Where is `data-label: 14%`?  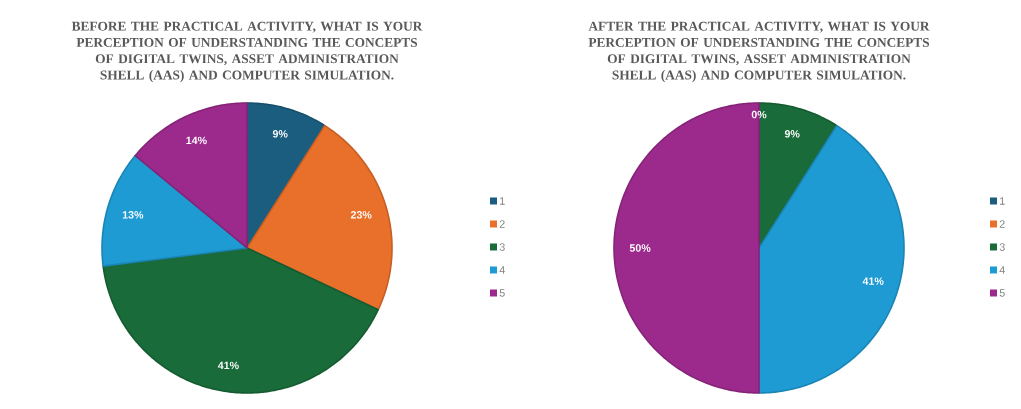 data-label: 14% is located at coordinates (196, 140).